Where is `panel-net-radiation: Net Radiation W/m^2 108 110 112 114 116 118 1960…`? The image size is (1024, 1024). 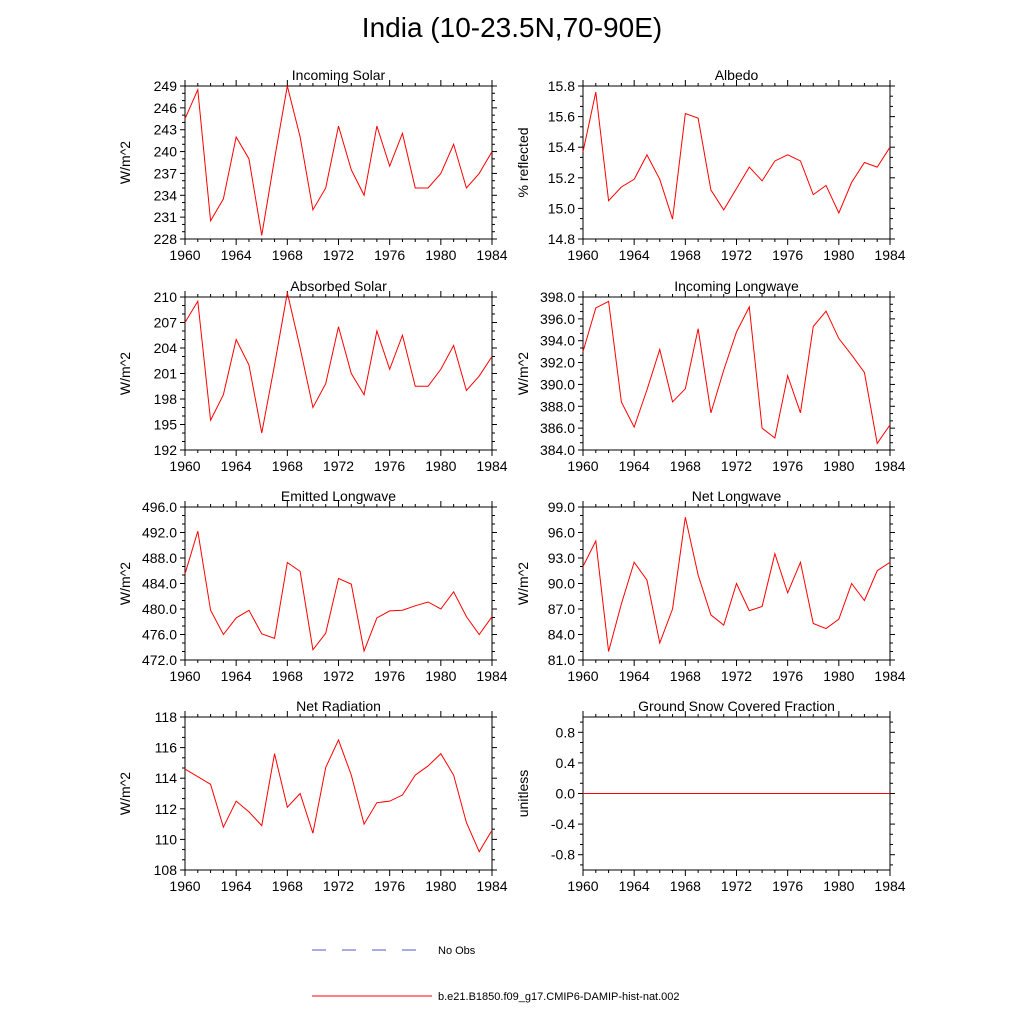 panel-net-radiation: Net Radiation W/m^2 108 110 112 114 116 118 1960… is located at coordinates (312, 796).